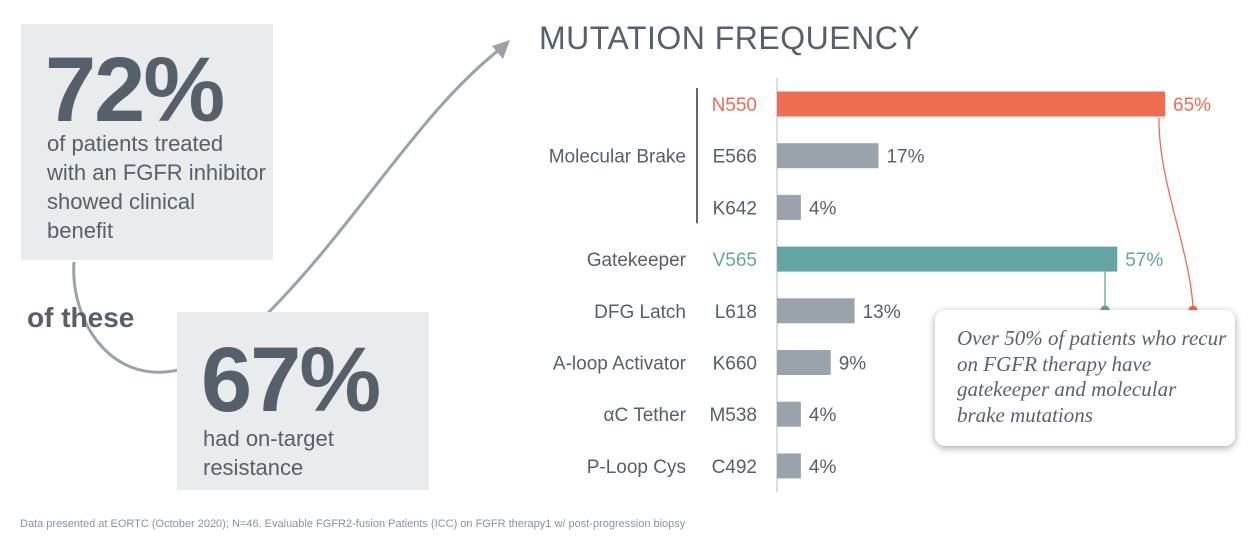 This screenshot has width=1257, height=541. I want to click on bar-c492, so click(789, 466).